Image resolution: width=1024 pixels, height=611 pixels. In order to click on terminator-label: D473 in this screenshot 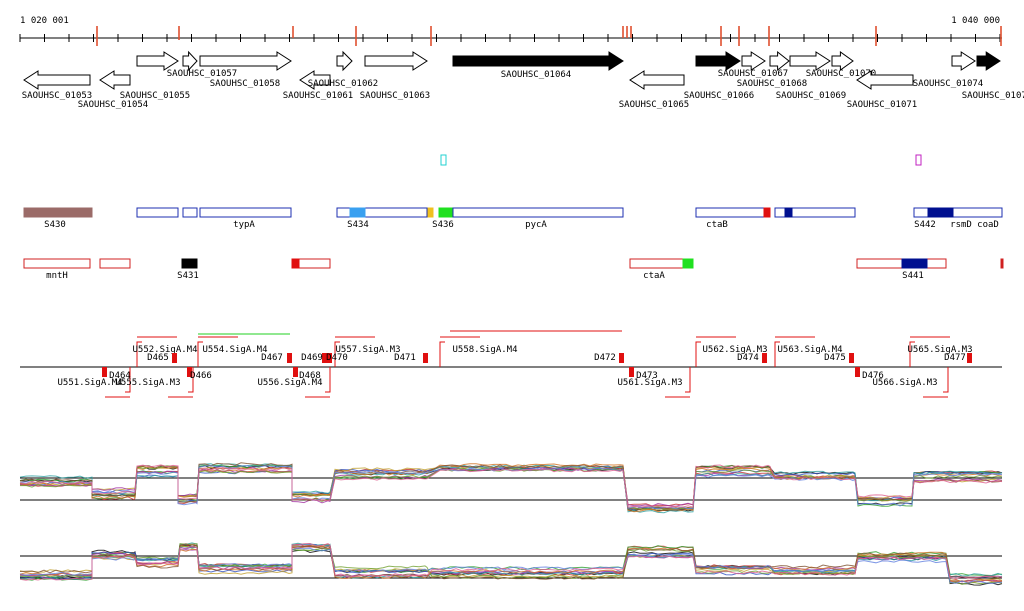, I will do `click(647, 376)`.